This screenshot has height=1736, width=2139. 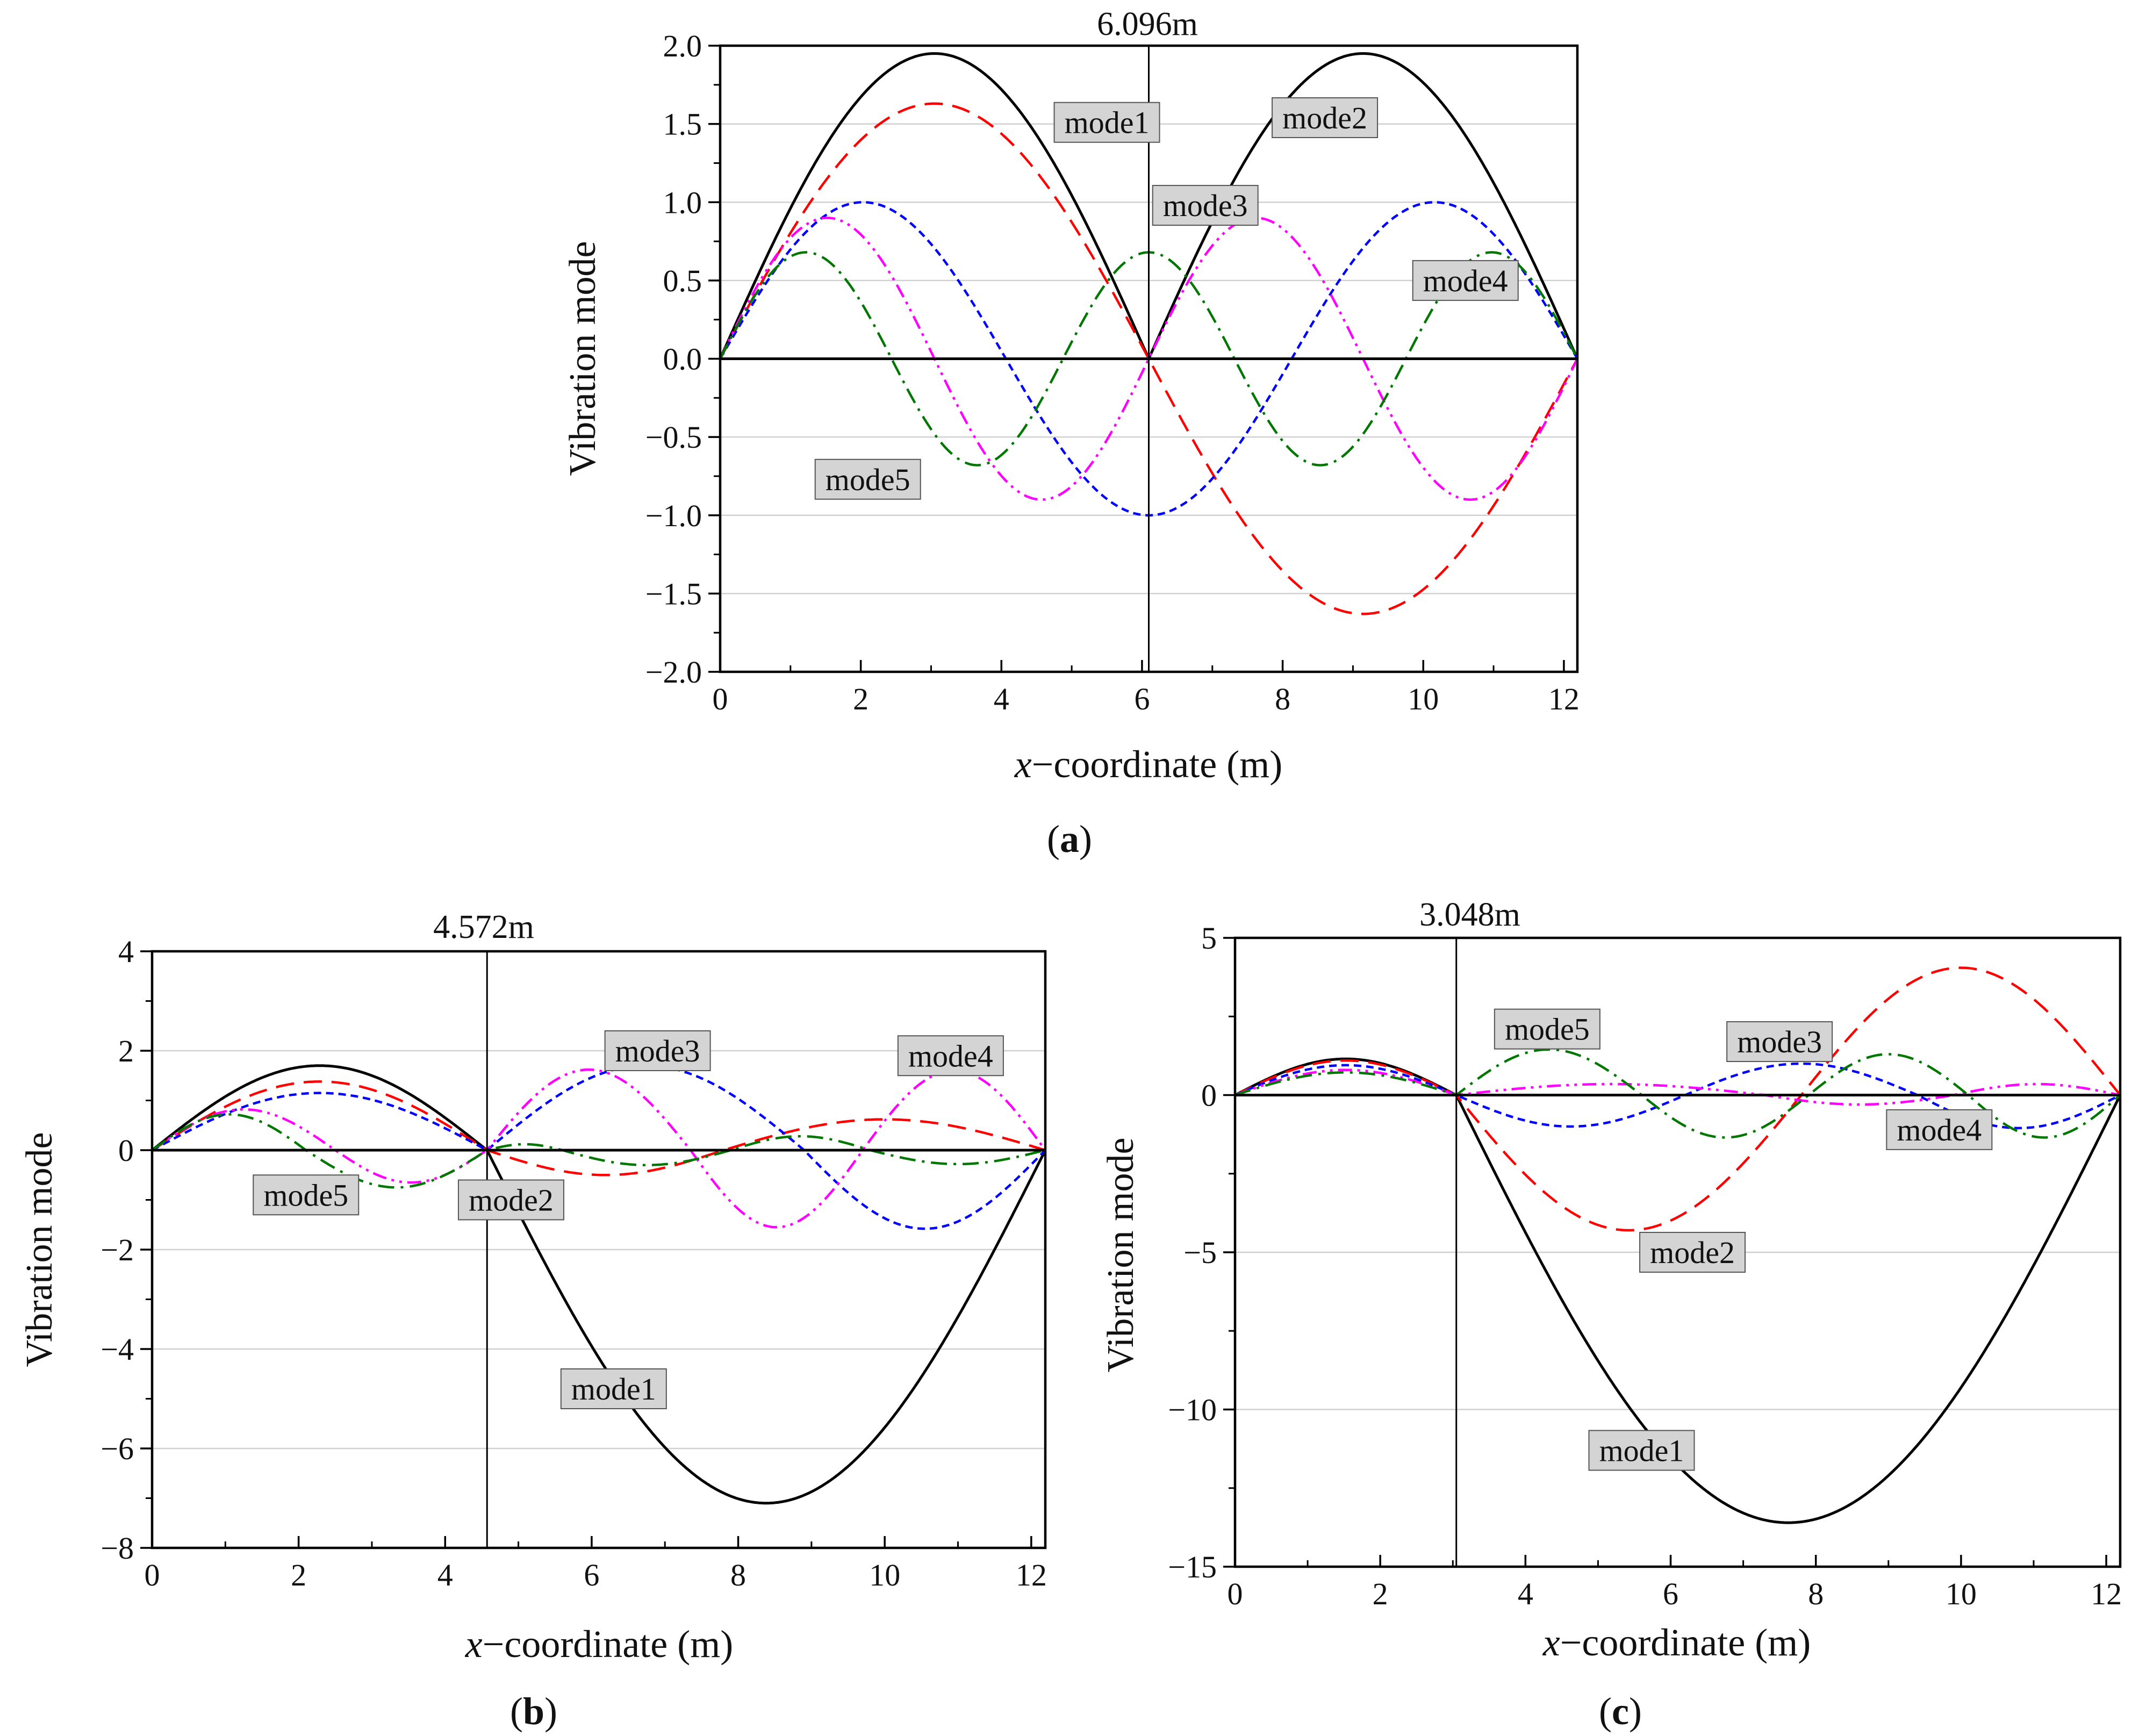 What do you see at coordinates (2106, 1593) in the screenshot?
I see `x-tick-label: 12` at bounding box center [2106, 1593].